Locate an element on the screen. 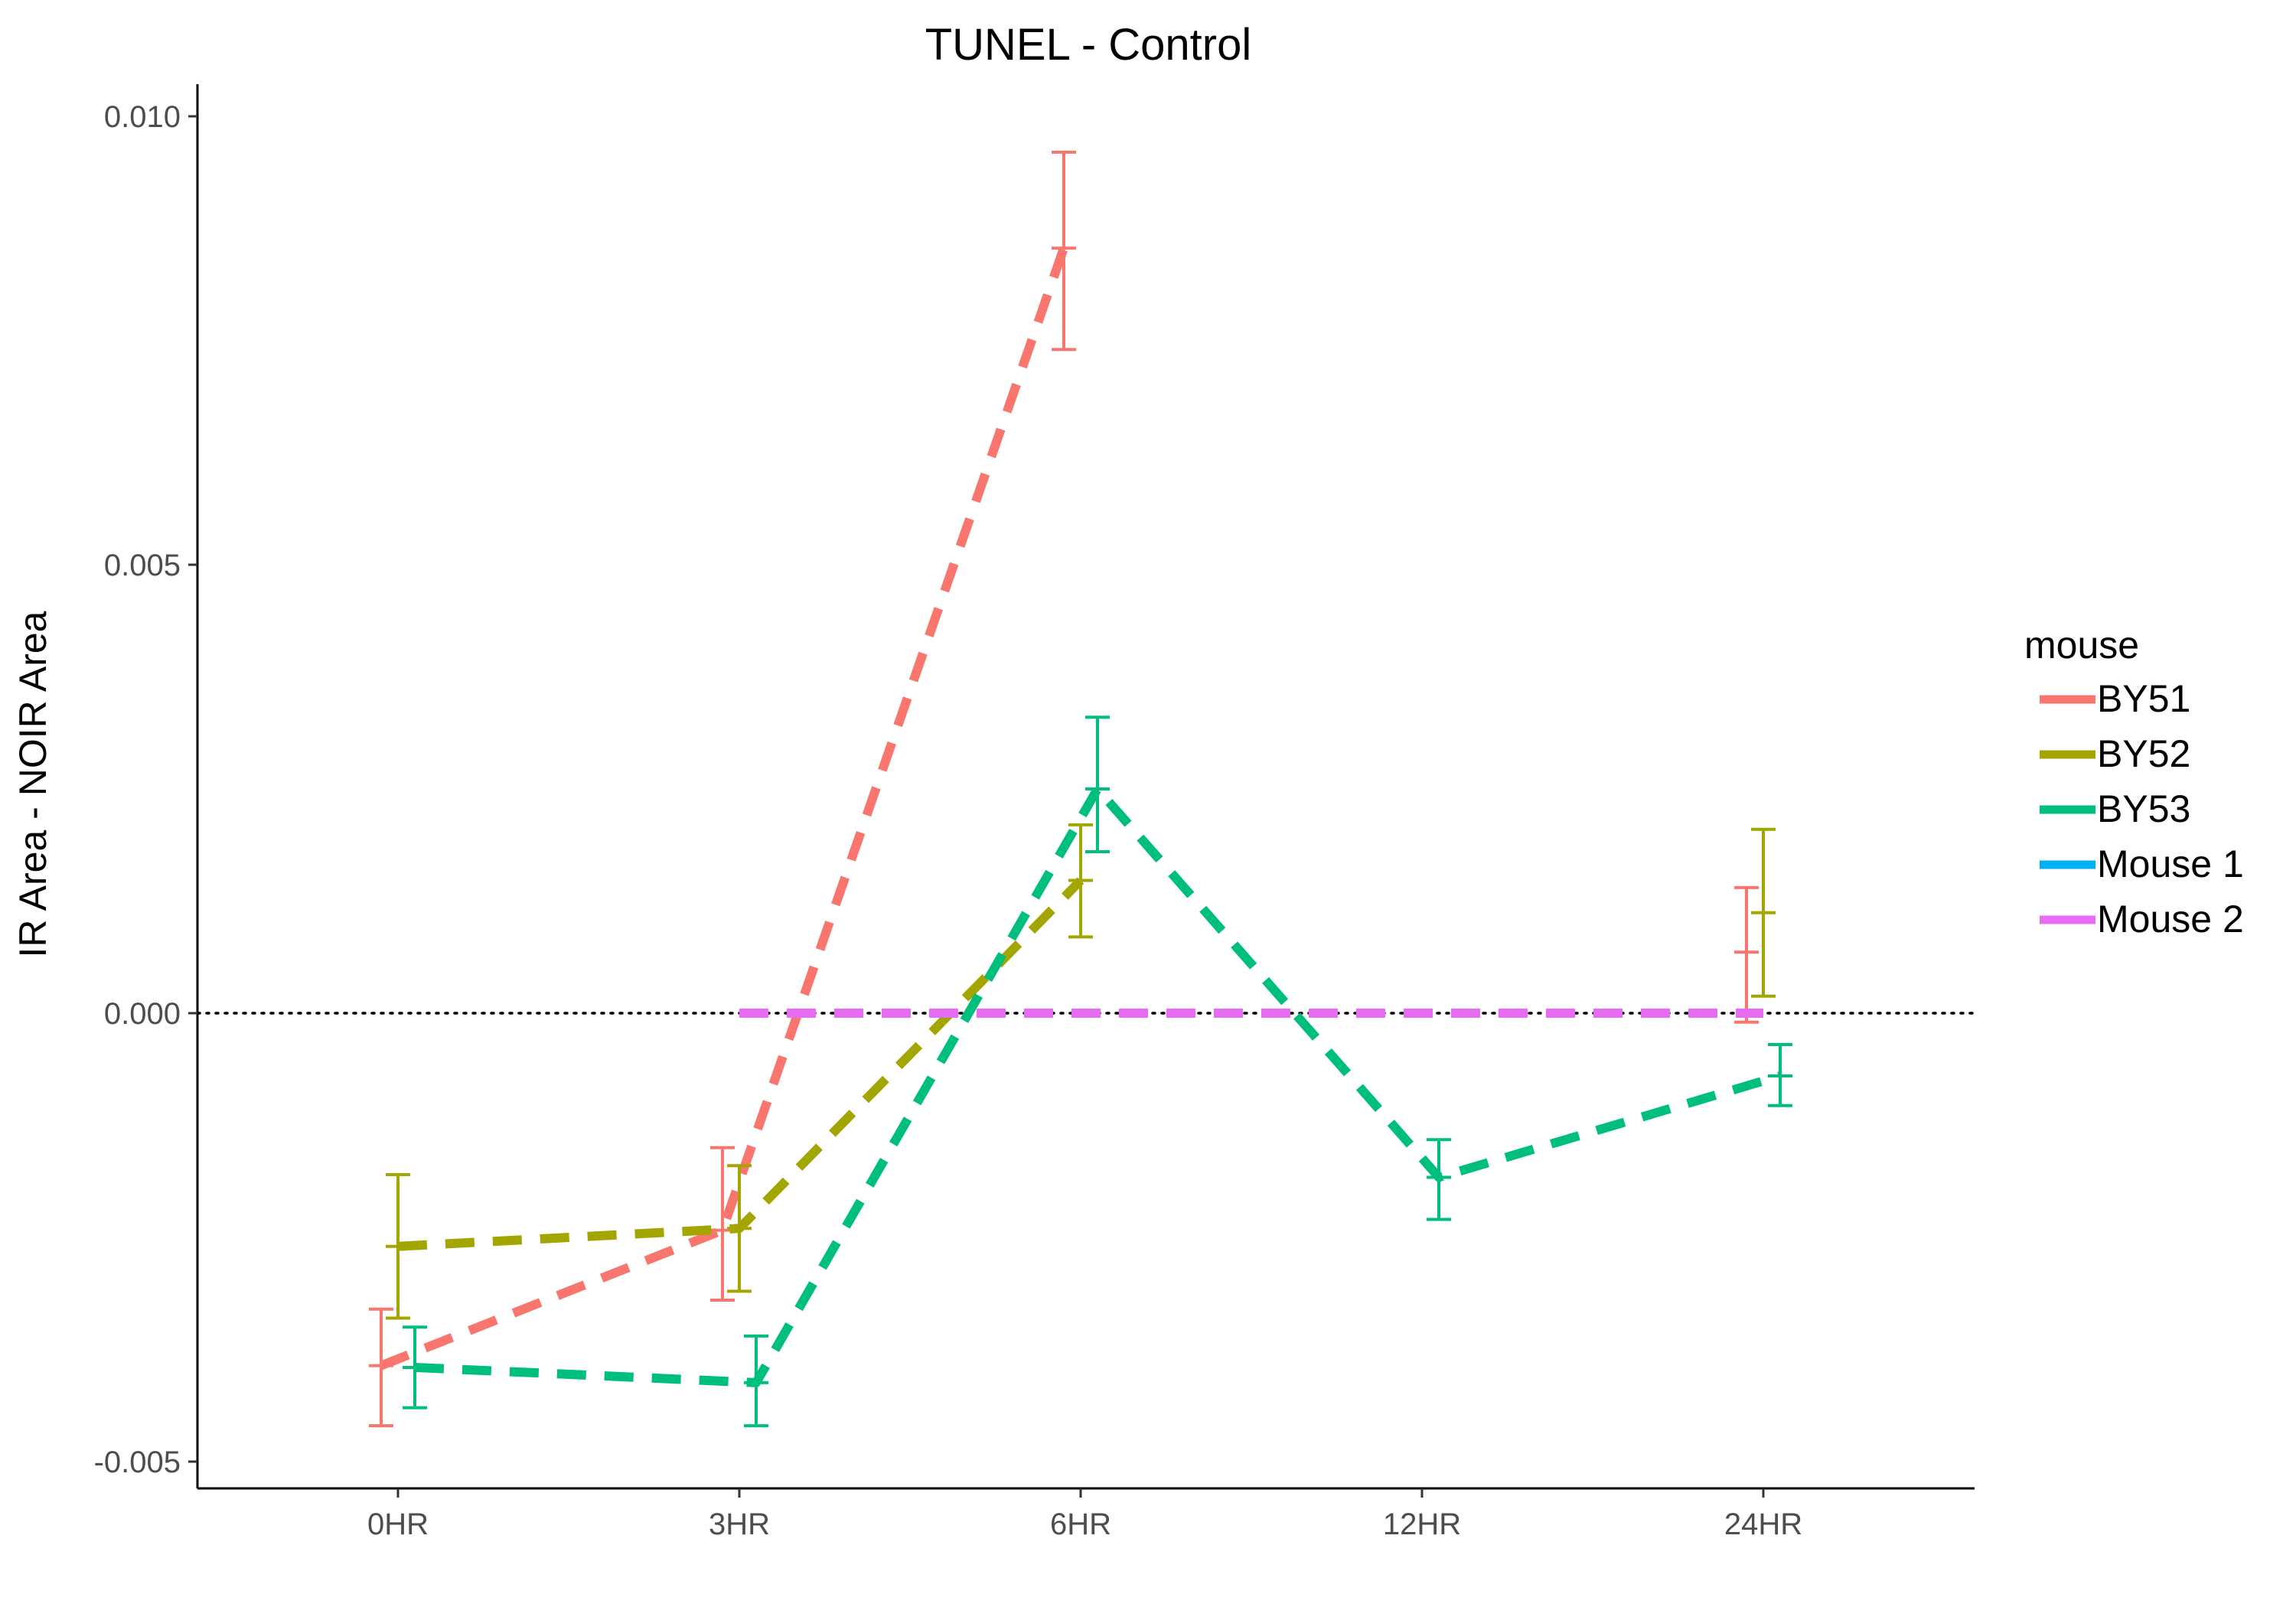  y-tick-label: 0.000 is located at coordinates (142, 1014).